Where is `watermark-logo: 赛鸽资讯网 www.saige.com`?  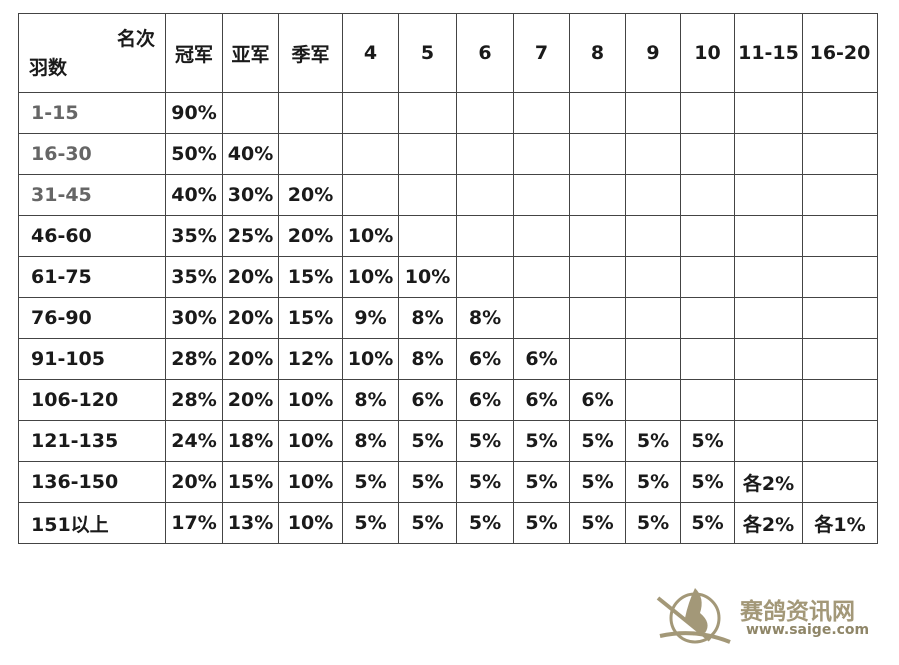
watermark-logo: 赛鸽资讯网 www.saige.com is located at coordinates (760, 613).